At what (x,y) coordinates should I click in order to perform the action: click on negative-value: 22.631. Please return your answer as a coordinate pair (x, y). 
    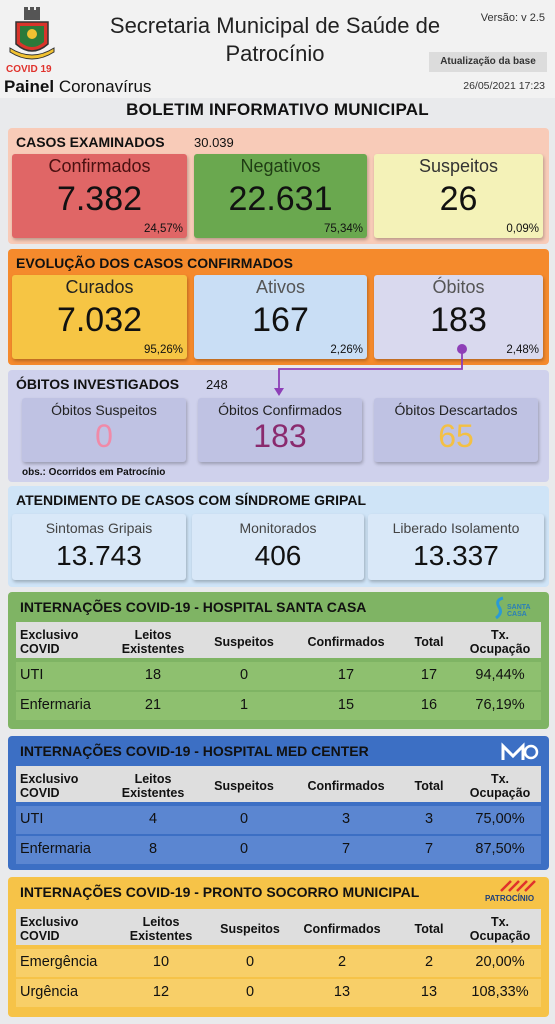
    Looking at the image, I should click on (280, 199).